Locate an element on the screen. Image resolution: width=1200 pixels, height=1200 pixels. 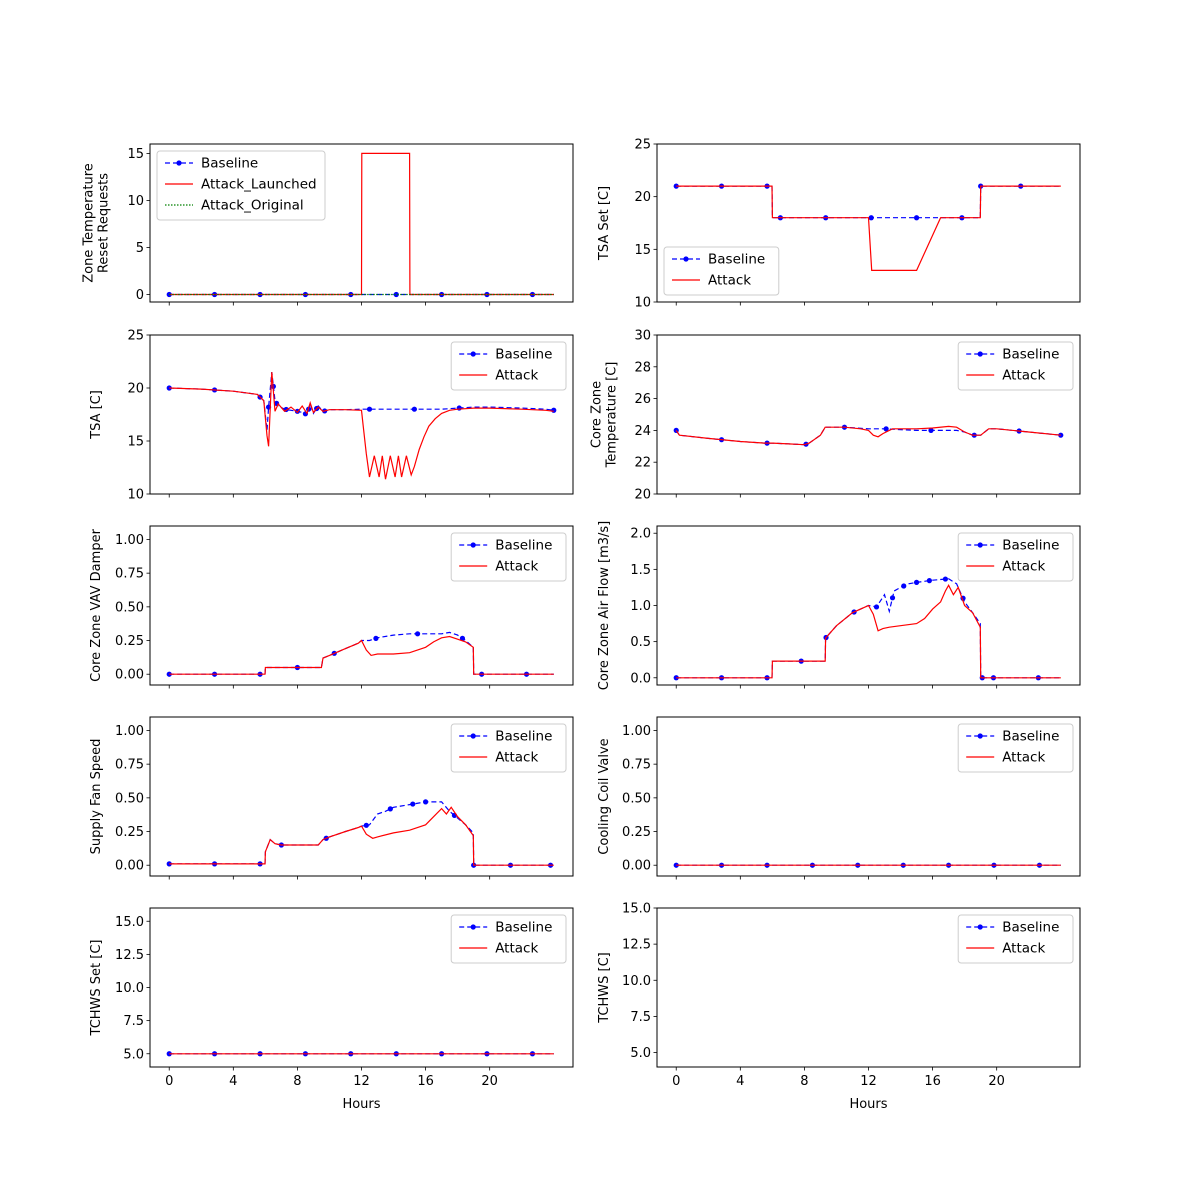
y-tick-label: 0.75 is located at coordinates (129, 574).